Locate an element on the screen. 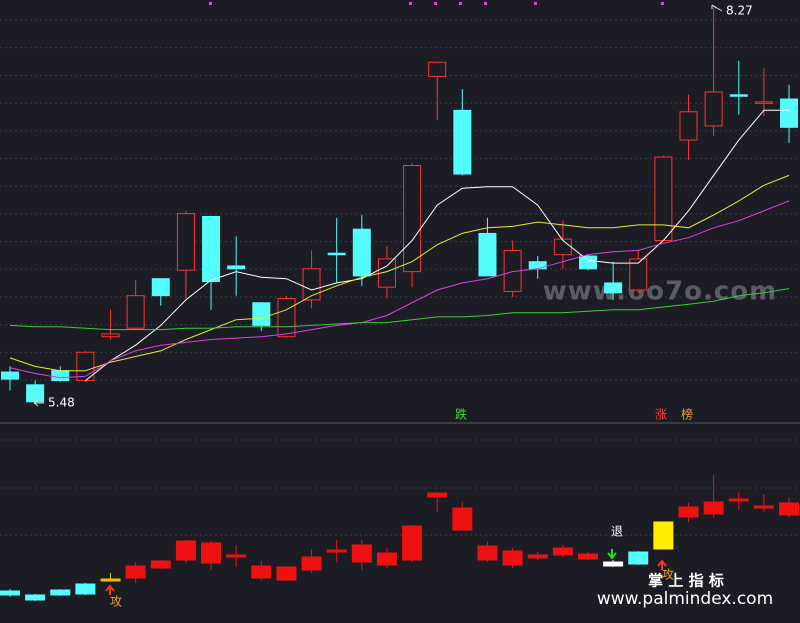 The height and width of the screenshot is (623, 800). footer-title: 掌 上 指 标 is located at coordinates (686, 581).